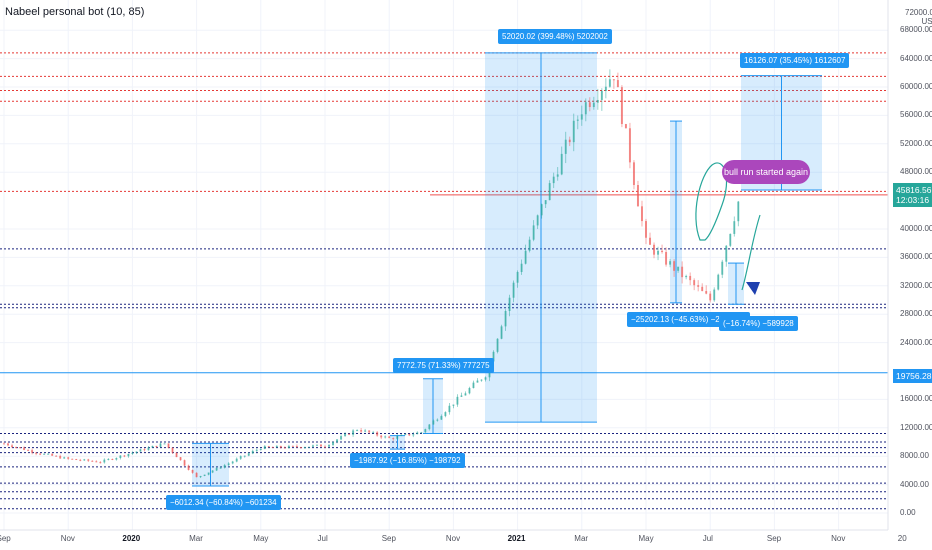  I want to click on countdown-timer: 12:03:16, so click(913, 200).